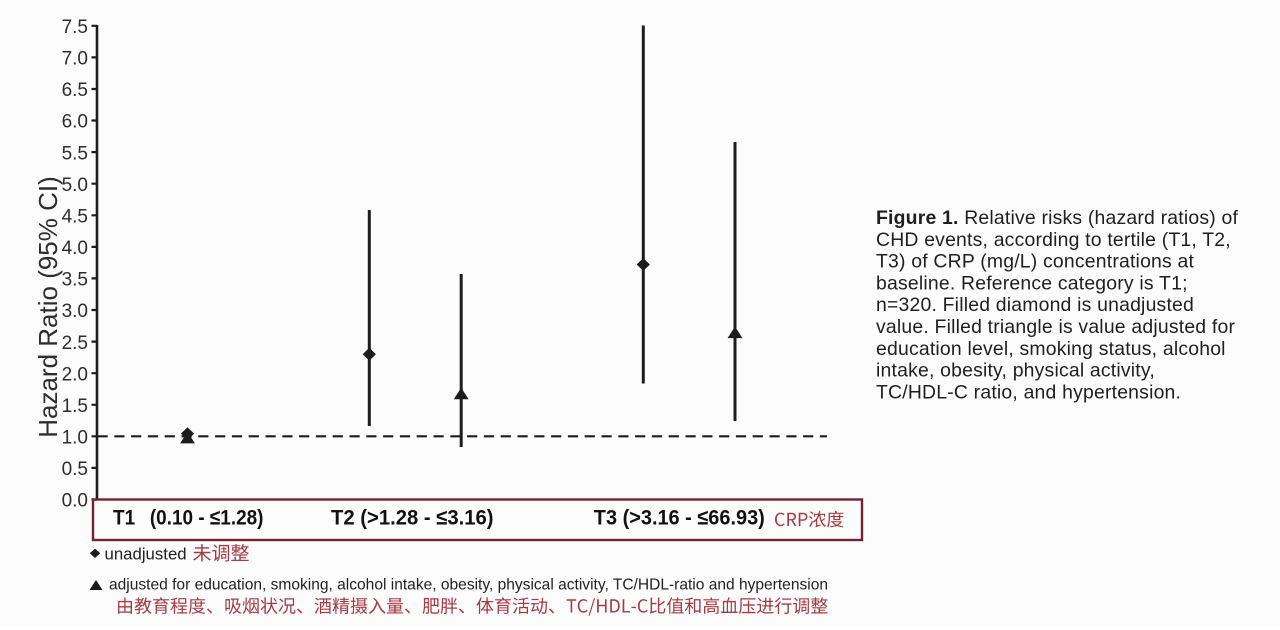 Image resolution: width=1280 pixels, height=630 pixels. Describe the element at coordinates (75, 59) in the screenshot. I see `svg-text: 7.0` at that location.